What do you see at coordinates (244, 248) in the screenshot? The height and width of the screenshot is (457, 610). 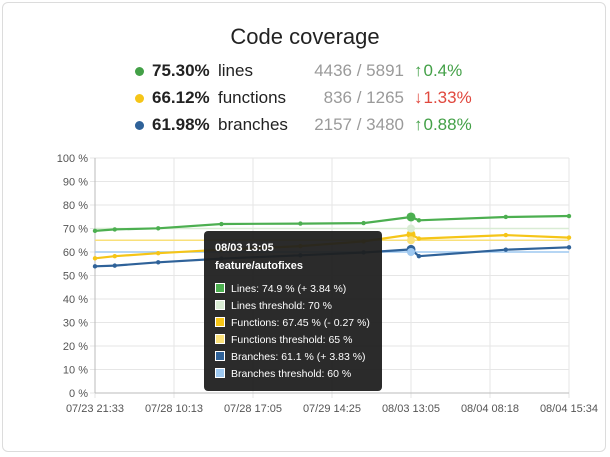 I see `tooltip-date: 08/03 13:05` at bounding box center [244, 248].